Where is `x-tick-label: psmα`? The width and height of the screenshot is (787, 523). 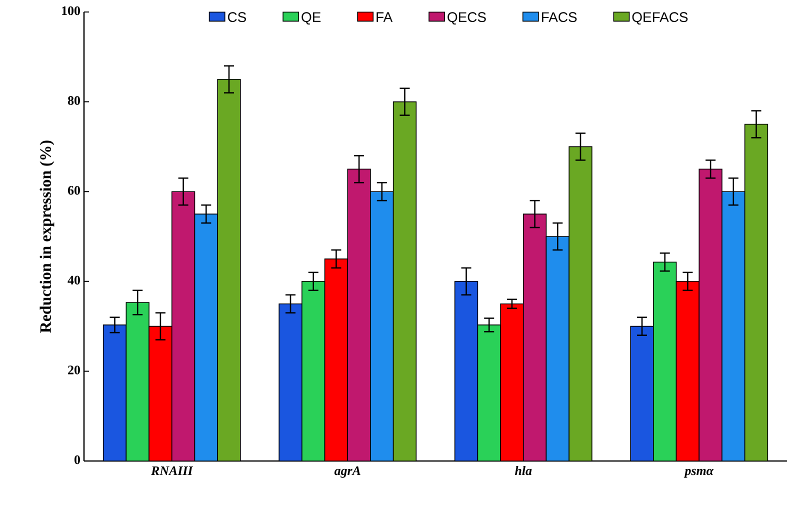 x-tick-label: psmα is located at coordinates (699, 473).